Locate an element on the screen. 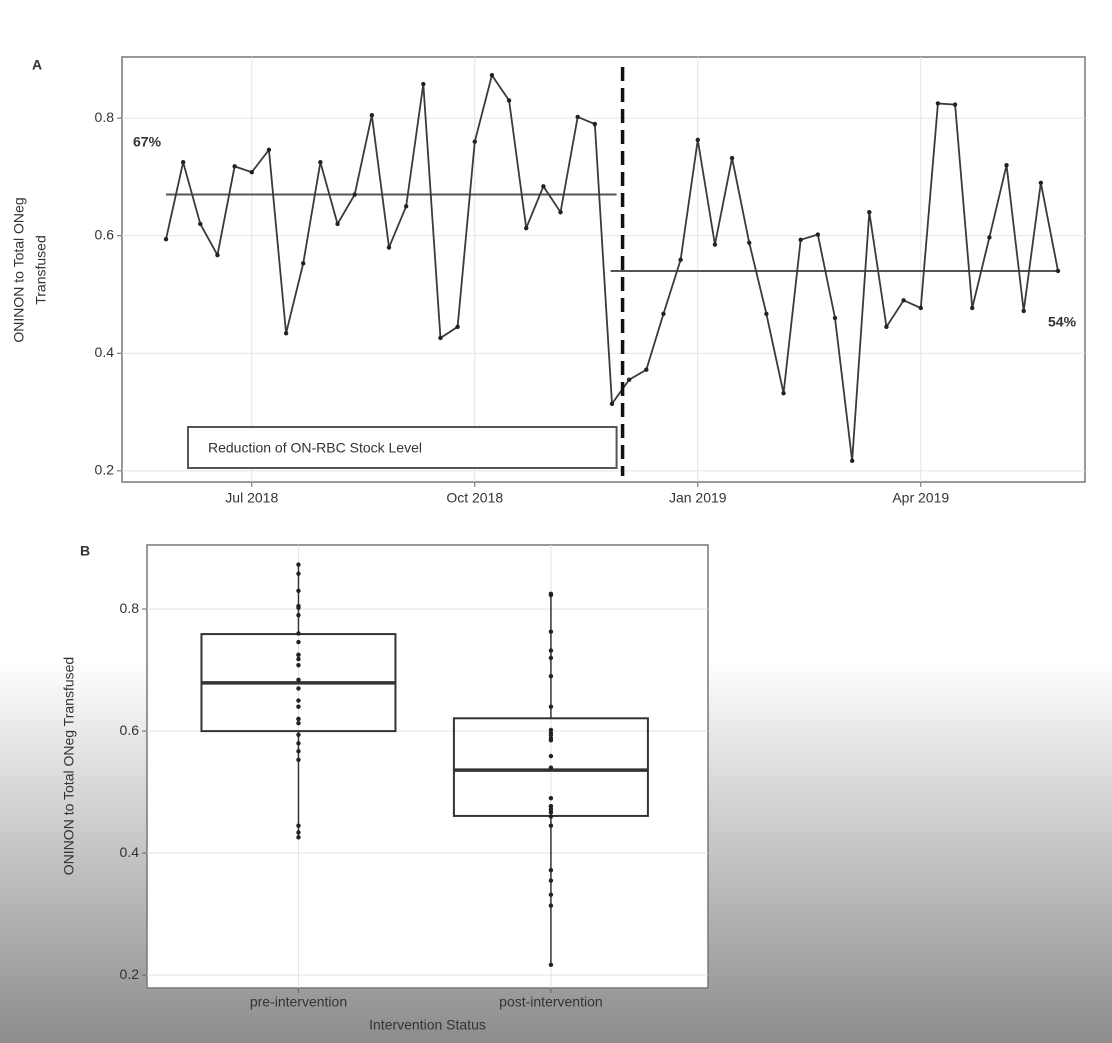 This screenshot has width=1112, height=1043. y-axis-label: ONINON to Total ONeg is located at coordinates (19, 269).